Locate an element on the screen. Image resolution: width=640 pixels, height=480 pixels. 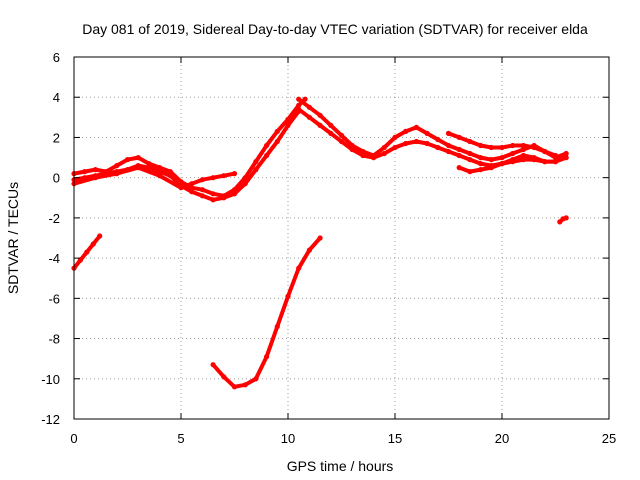
x-tick-label: 0 is located at coordinates (73, 438).